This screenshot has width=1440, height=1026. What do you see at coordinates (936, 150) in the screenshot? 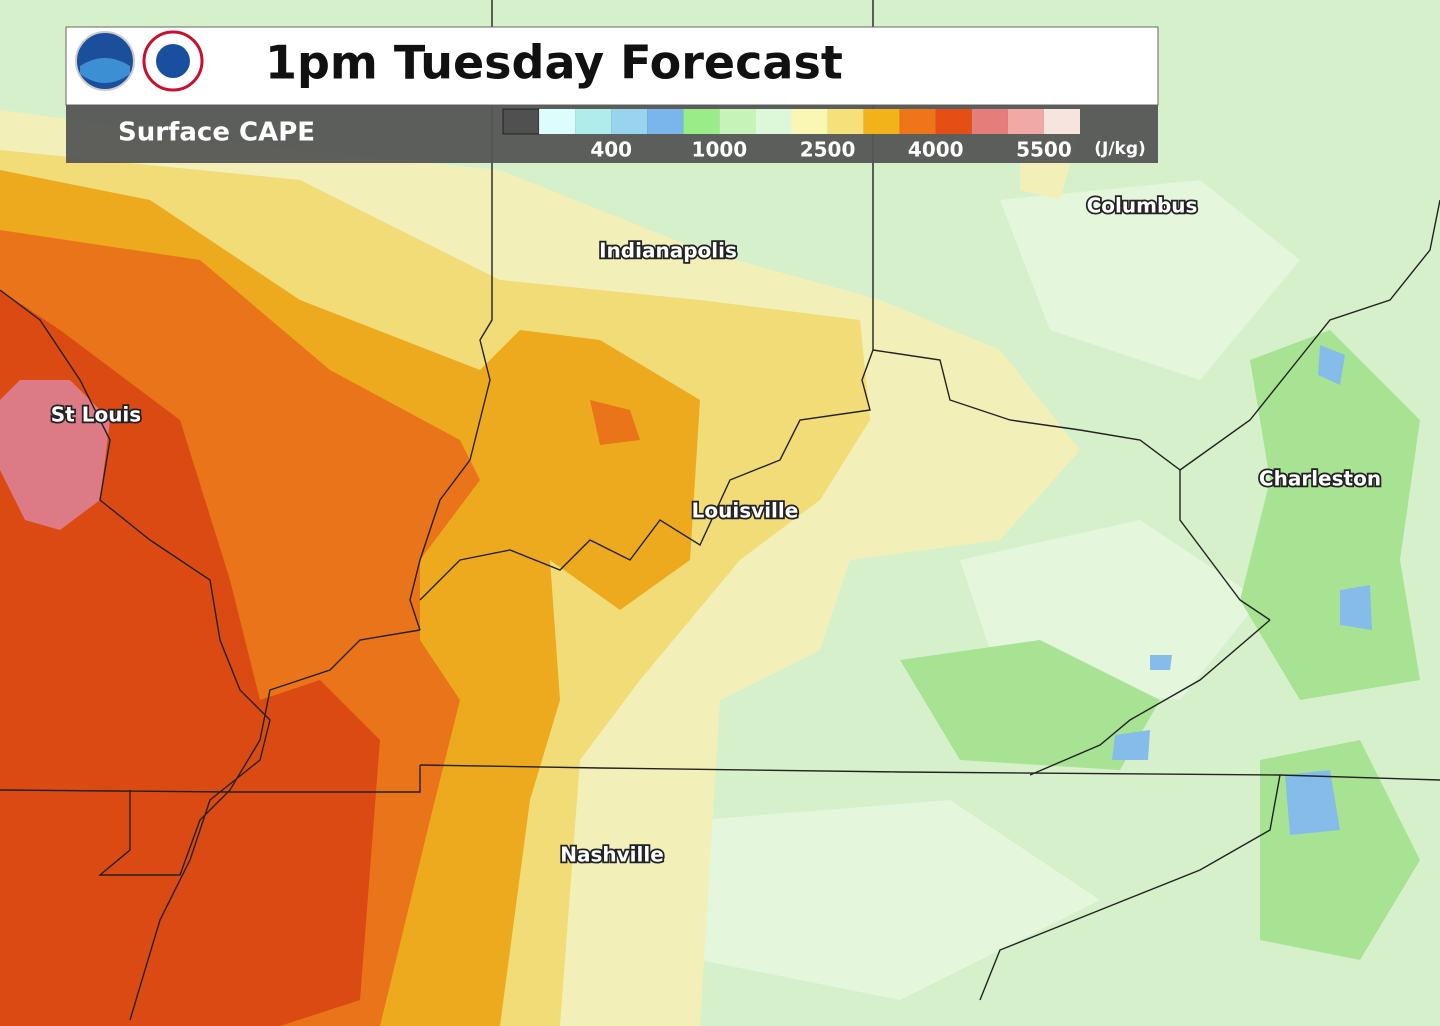
I see `legend-label: 4000` at bounding box center [936, 150].